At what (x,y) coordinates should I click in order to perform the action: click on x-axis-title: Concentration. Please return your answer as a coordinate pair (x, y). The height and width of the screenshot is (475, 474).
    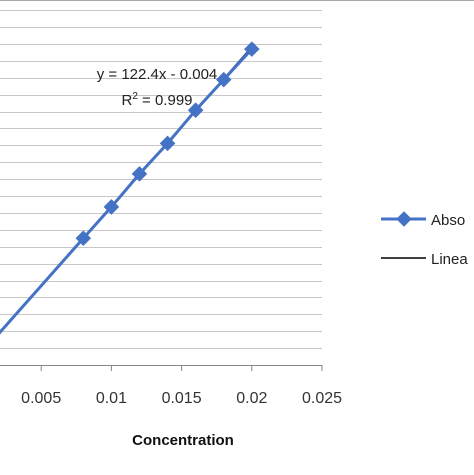
    Looking at the image, I should click on (183, 440).